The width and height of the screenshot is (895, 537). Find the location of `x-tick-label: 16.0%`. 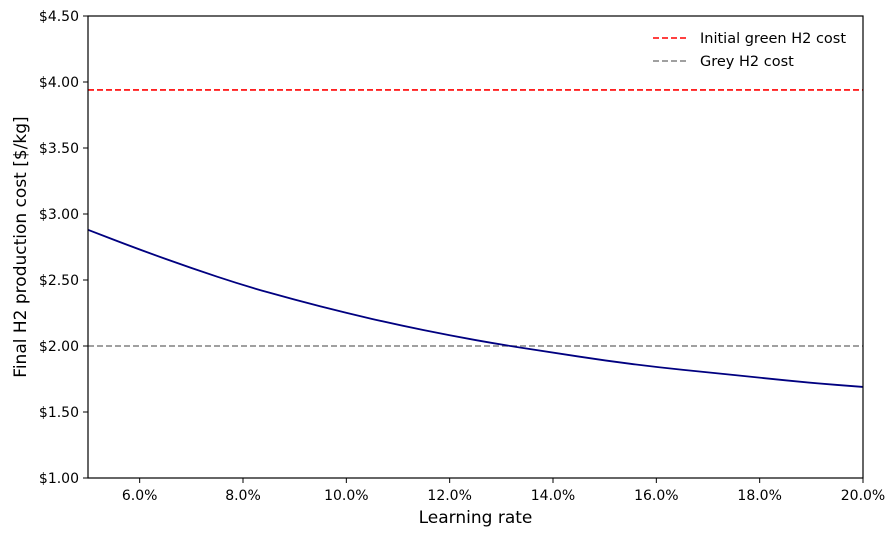

x-tick-label: 16.0% is located at coordinates (656, 496).